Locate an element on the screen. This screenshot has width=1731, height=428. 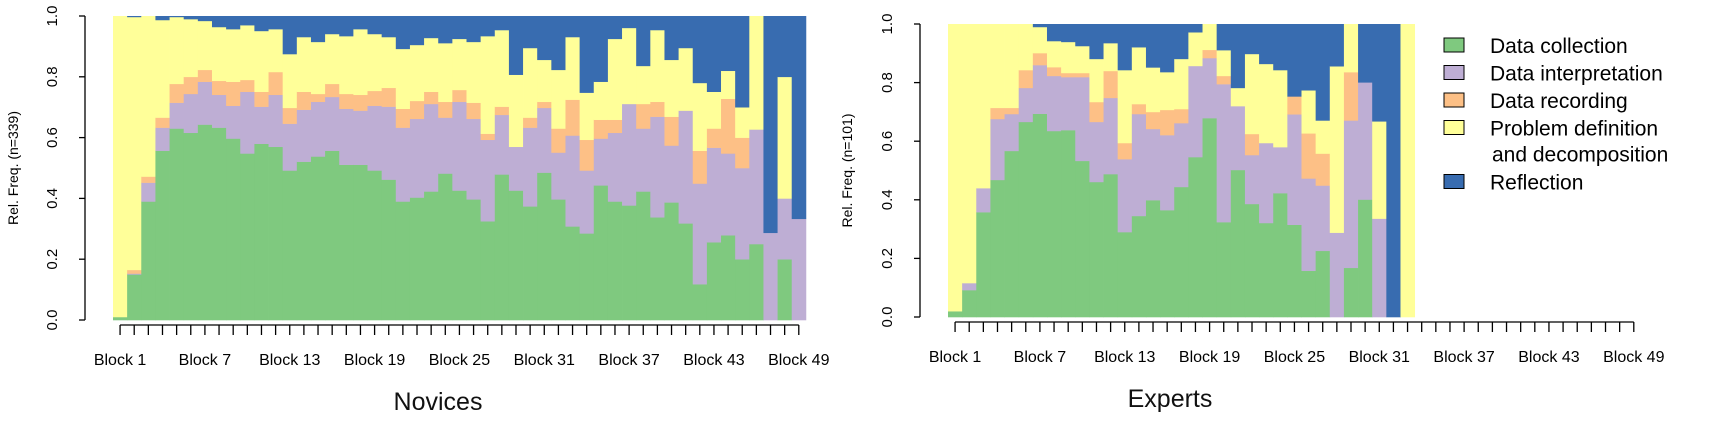
x-tick-label: Block 43 is located at coordinates (713, 360).